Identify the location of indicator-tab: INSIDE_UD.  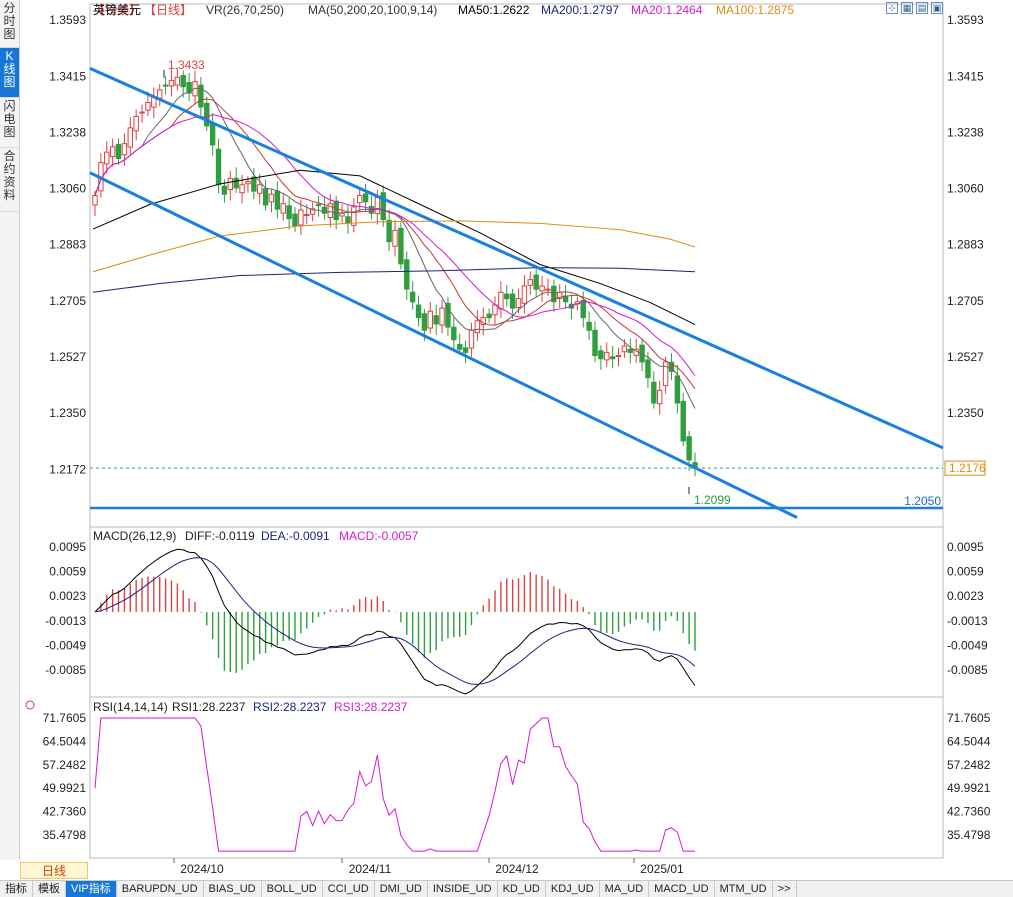
(463, 889).